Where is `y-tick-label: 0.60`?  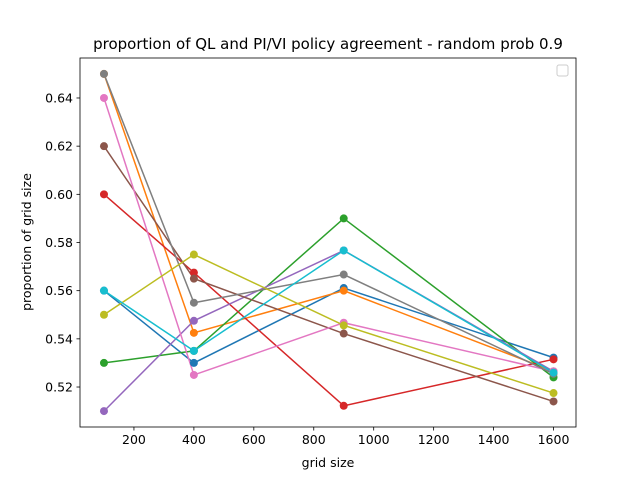
y-tick-label: 0.60 is located at coordinates (59, 194).